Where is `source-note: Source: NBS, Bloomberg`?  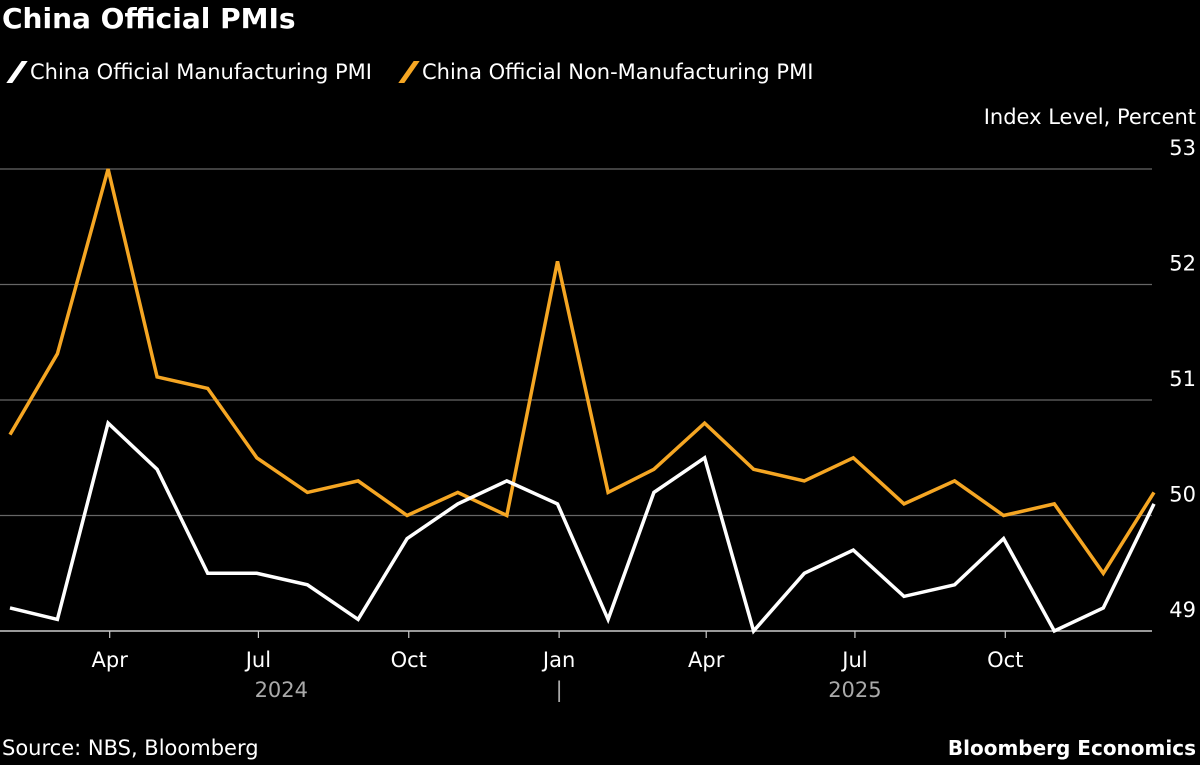
source-note: Source: NBS, Bloomberg is located at coordinates (130, 748).